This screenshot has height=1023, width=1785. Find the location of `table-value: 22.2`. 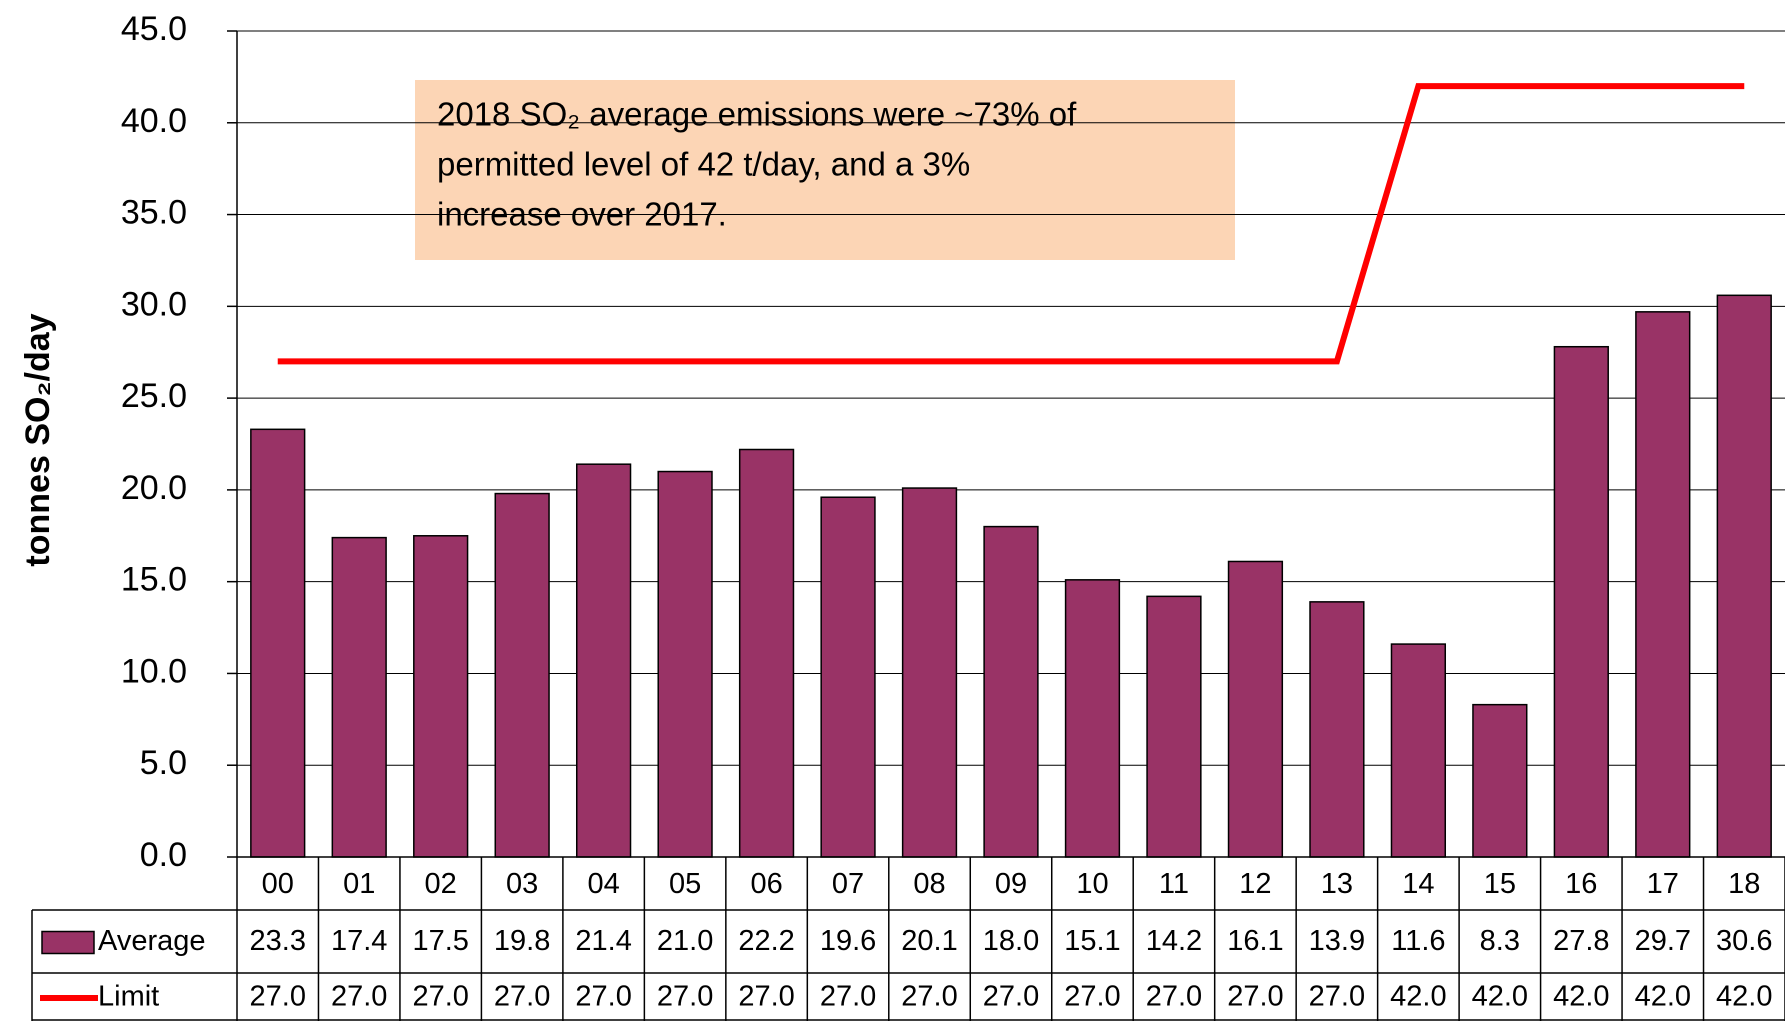

table-value: 22.2 is located at coordinates (766, 941).